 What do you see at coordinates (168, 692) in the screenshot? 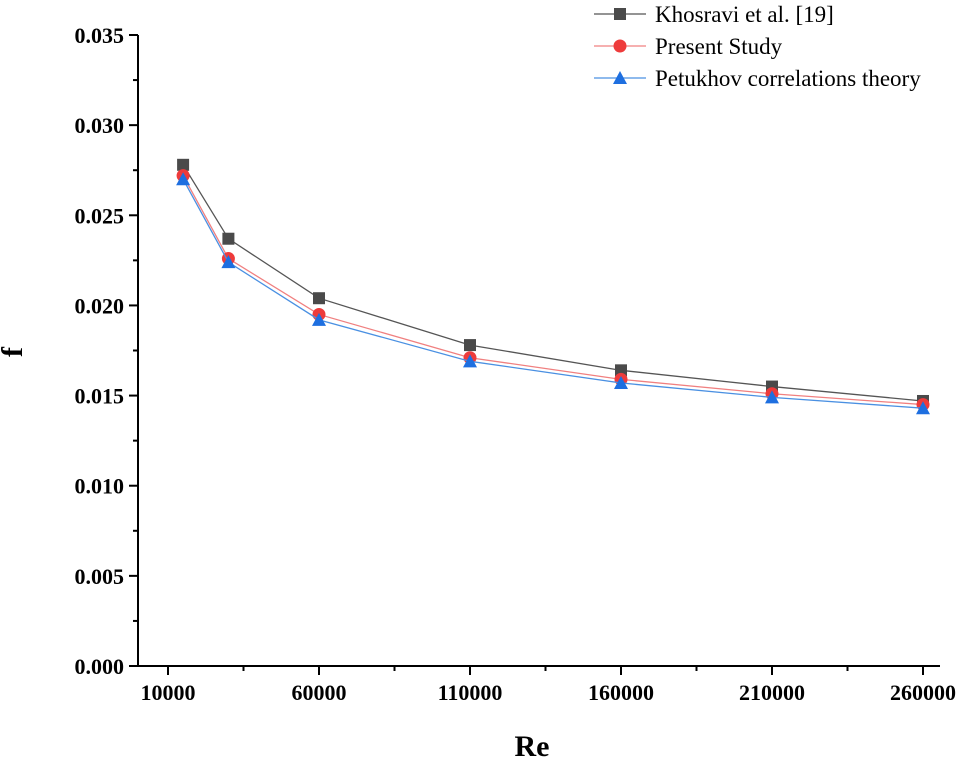
I see `x-tick-label: 10000` at bounding box center [168, 692].